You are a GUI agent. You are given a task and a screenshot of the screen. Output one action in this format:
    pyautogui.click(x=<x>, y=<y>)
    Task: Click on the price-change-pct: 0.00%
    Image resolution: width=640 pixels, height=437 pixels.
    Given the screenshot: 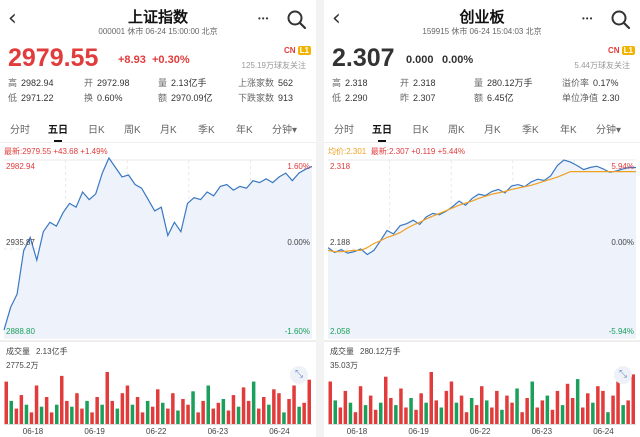 What is the action you would take?
    pyautogui.click(x=458, y=60)
    